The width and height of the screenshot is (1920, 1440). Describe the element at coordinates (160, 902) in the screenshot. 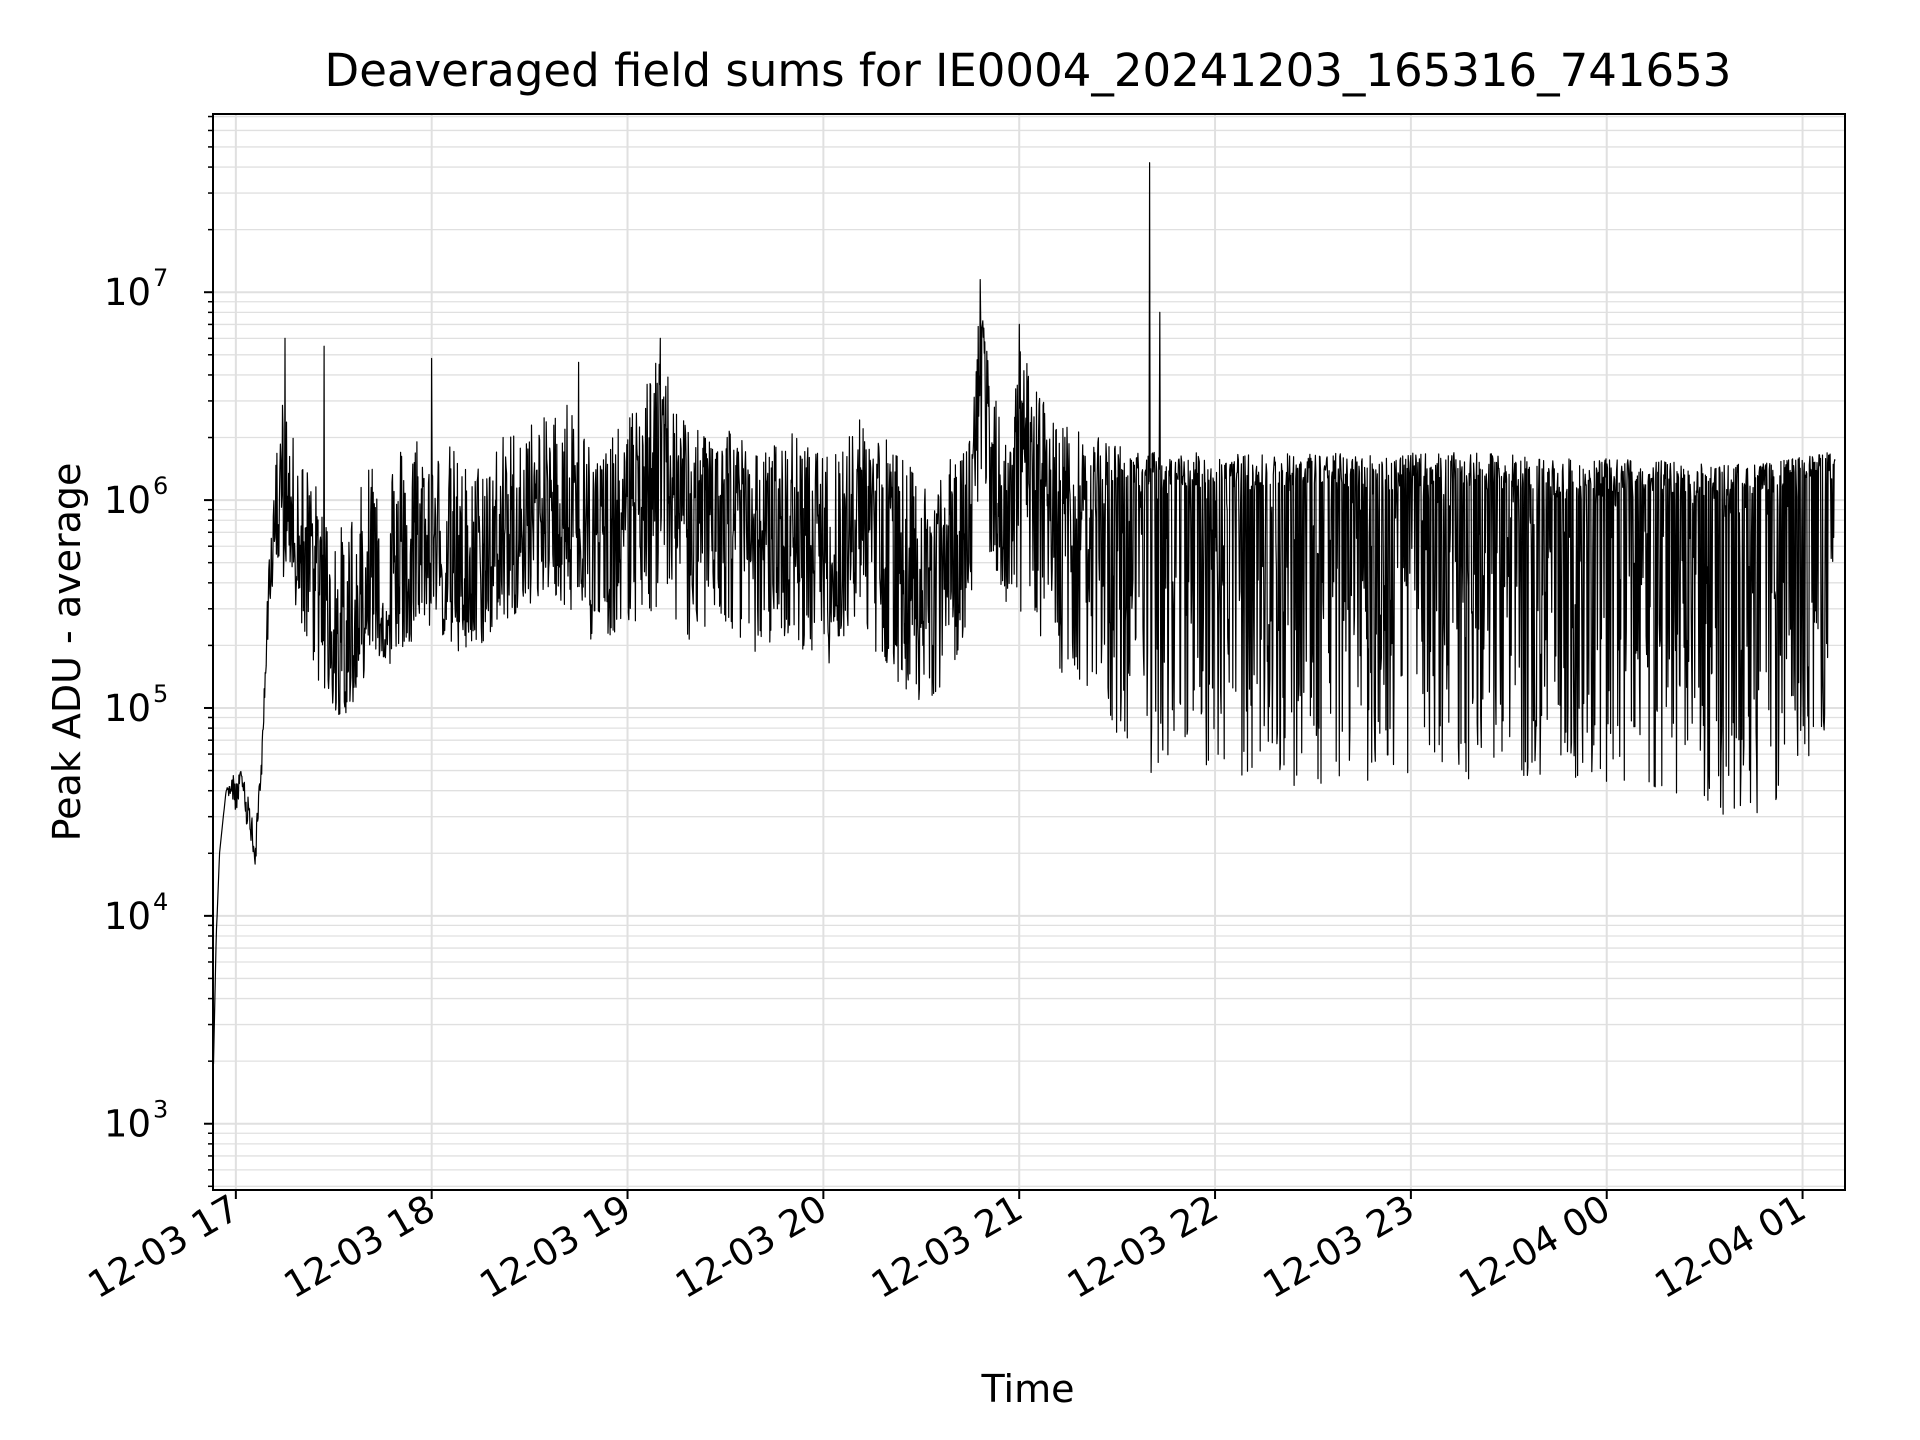

I see `y-tick-exponent: 4` at that location.